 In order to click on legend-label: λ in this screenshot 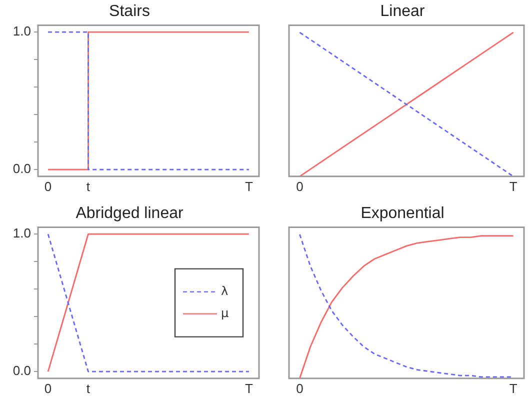, I will do `click(224, 291)`.